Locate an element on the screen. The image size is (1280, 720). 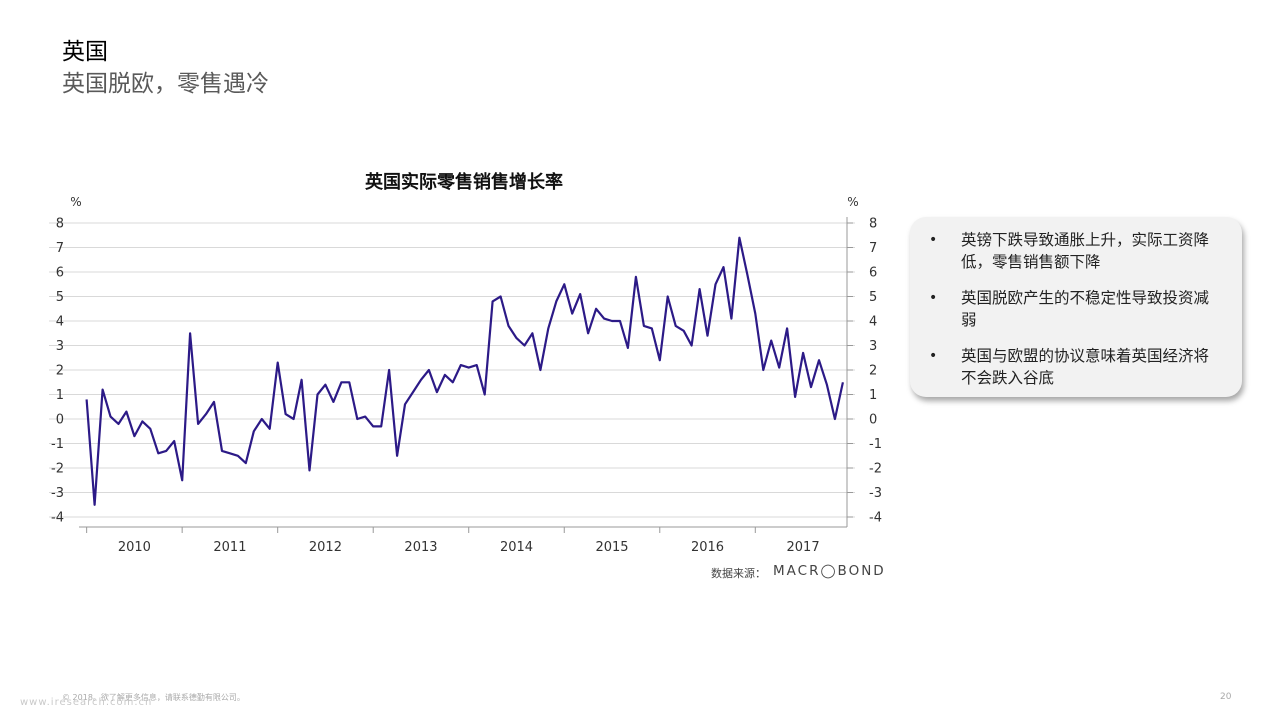
bullet-text: 英镑下跌导致通胀上升，实际工资降低，零售销售额下降 is located at coordinates (1085, 251).